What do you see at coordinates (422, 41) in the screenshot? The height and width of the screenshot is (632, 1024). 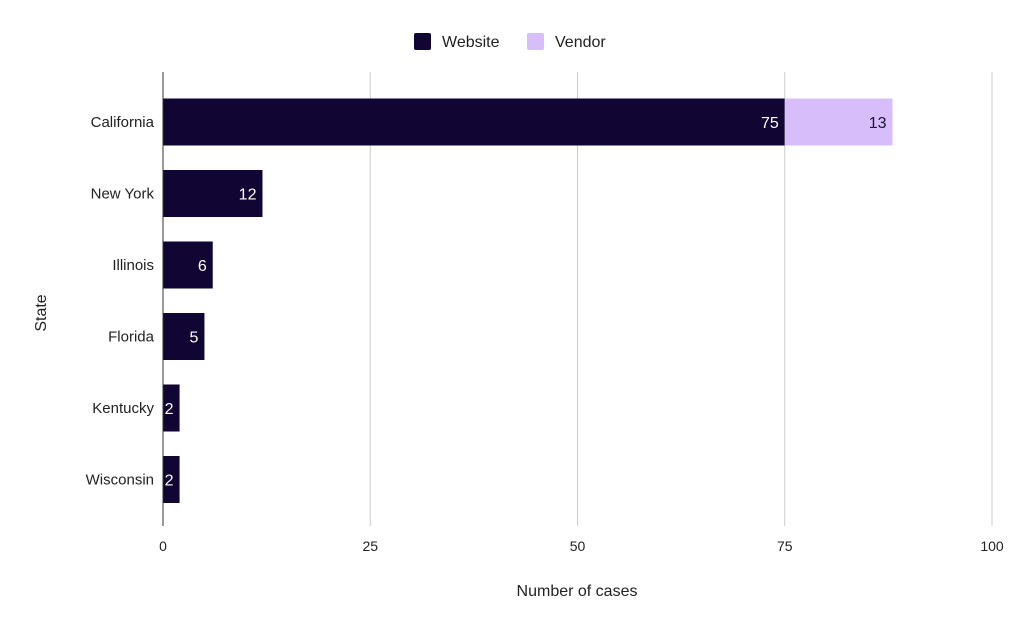 I see `legend-swatch-website` at bounding box center [422, 41].